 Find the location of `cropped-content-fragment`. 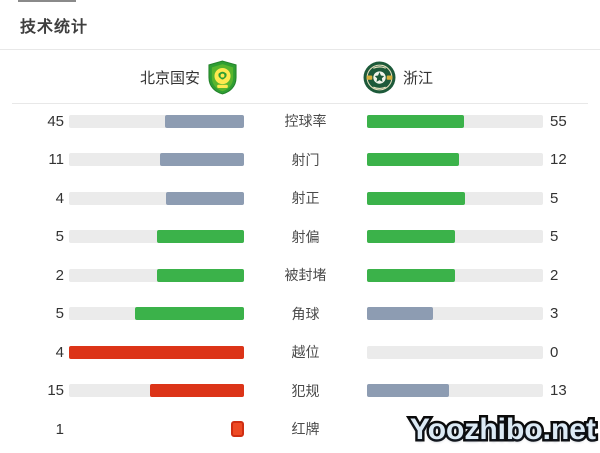

cropped-content-fragment is located at coordinates (47, 1).